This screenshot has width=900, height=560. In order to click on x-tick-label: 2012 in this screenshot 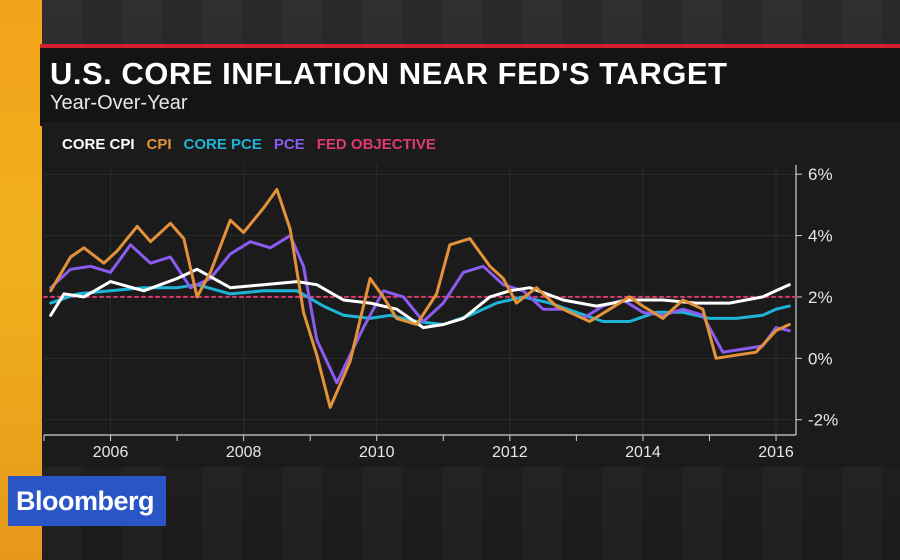, I will do `click(510, 452)`.